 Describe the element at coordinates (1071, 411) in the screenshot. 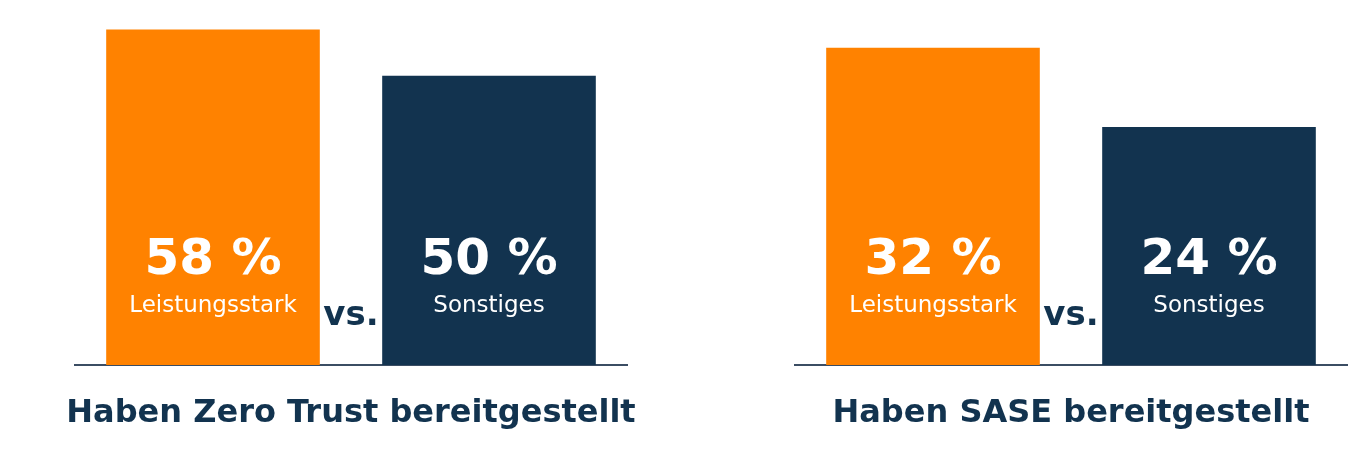

I see `text: Haben SASE bereitgestellt` at that location.